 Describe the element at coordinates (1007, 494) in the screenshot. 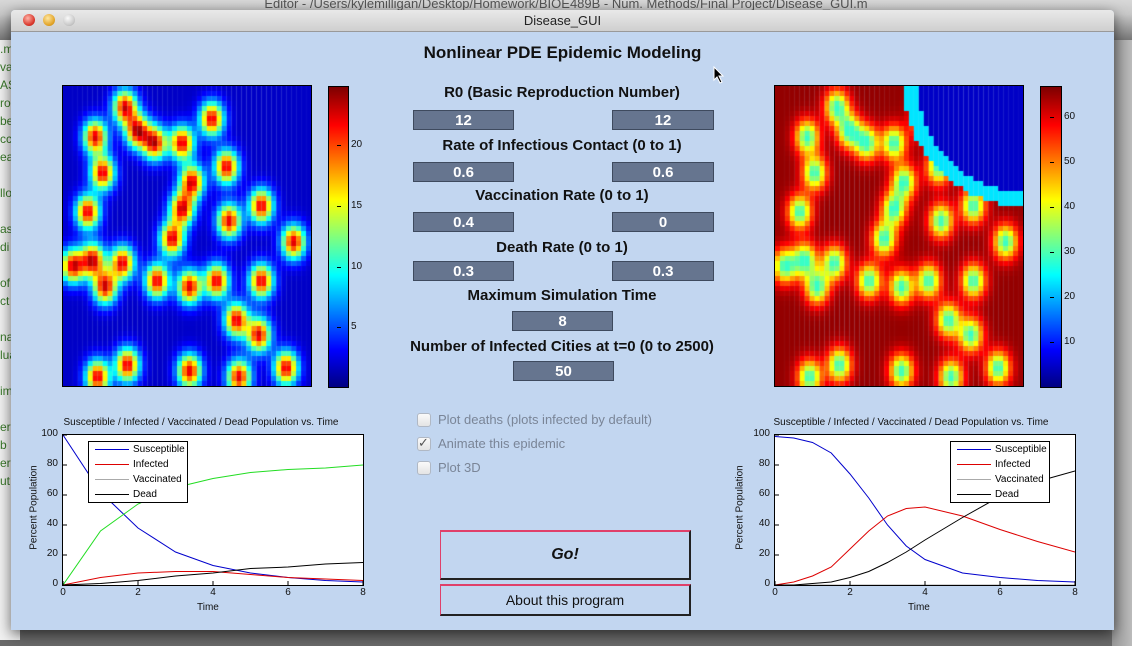

I see `legend-label: Dead` at that location.